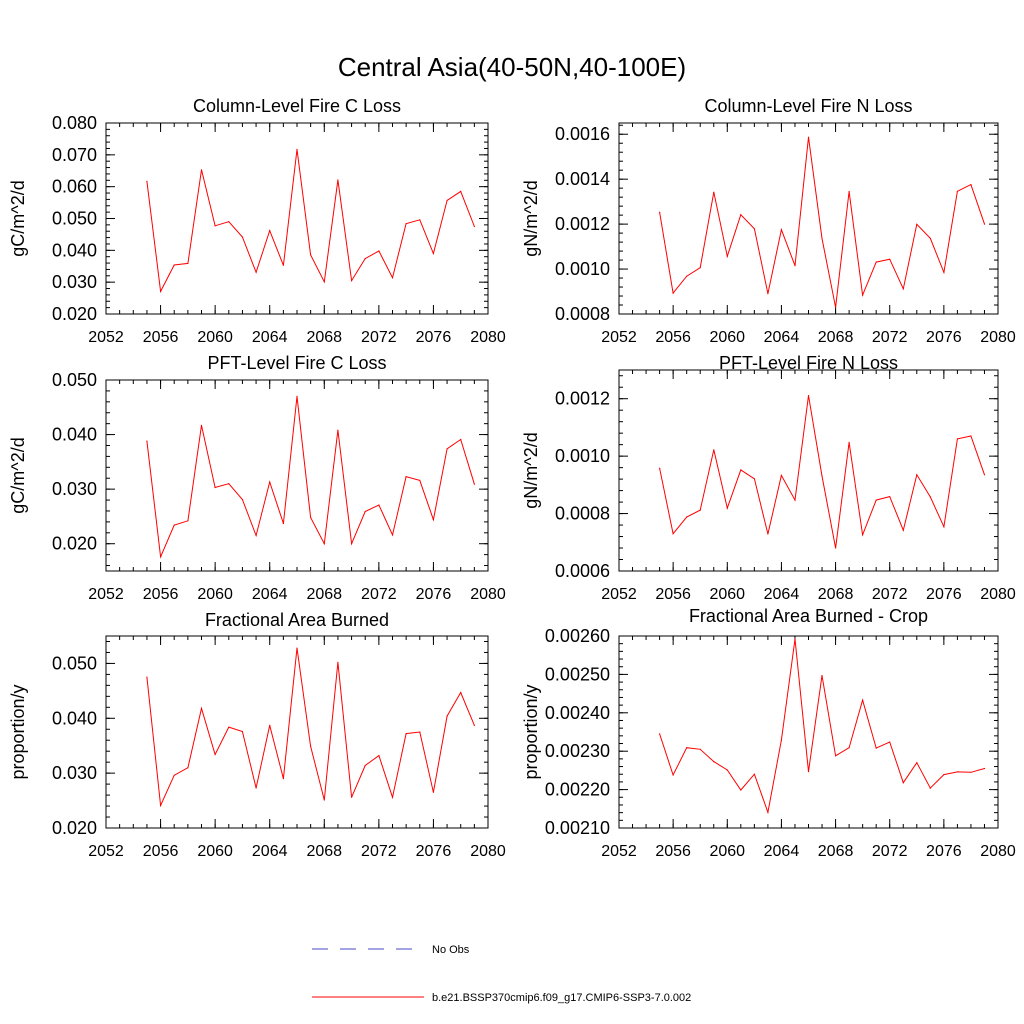 This screenshot has height=1024, width=1024. Describe the element at coordinates (531, 470) in the screenshot. I see `y-axis-label: gN/m^2/d` at that location.